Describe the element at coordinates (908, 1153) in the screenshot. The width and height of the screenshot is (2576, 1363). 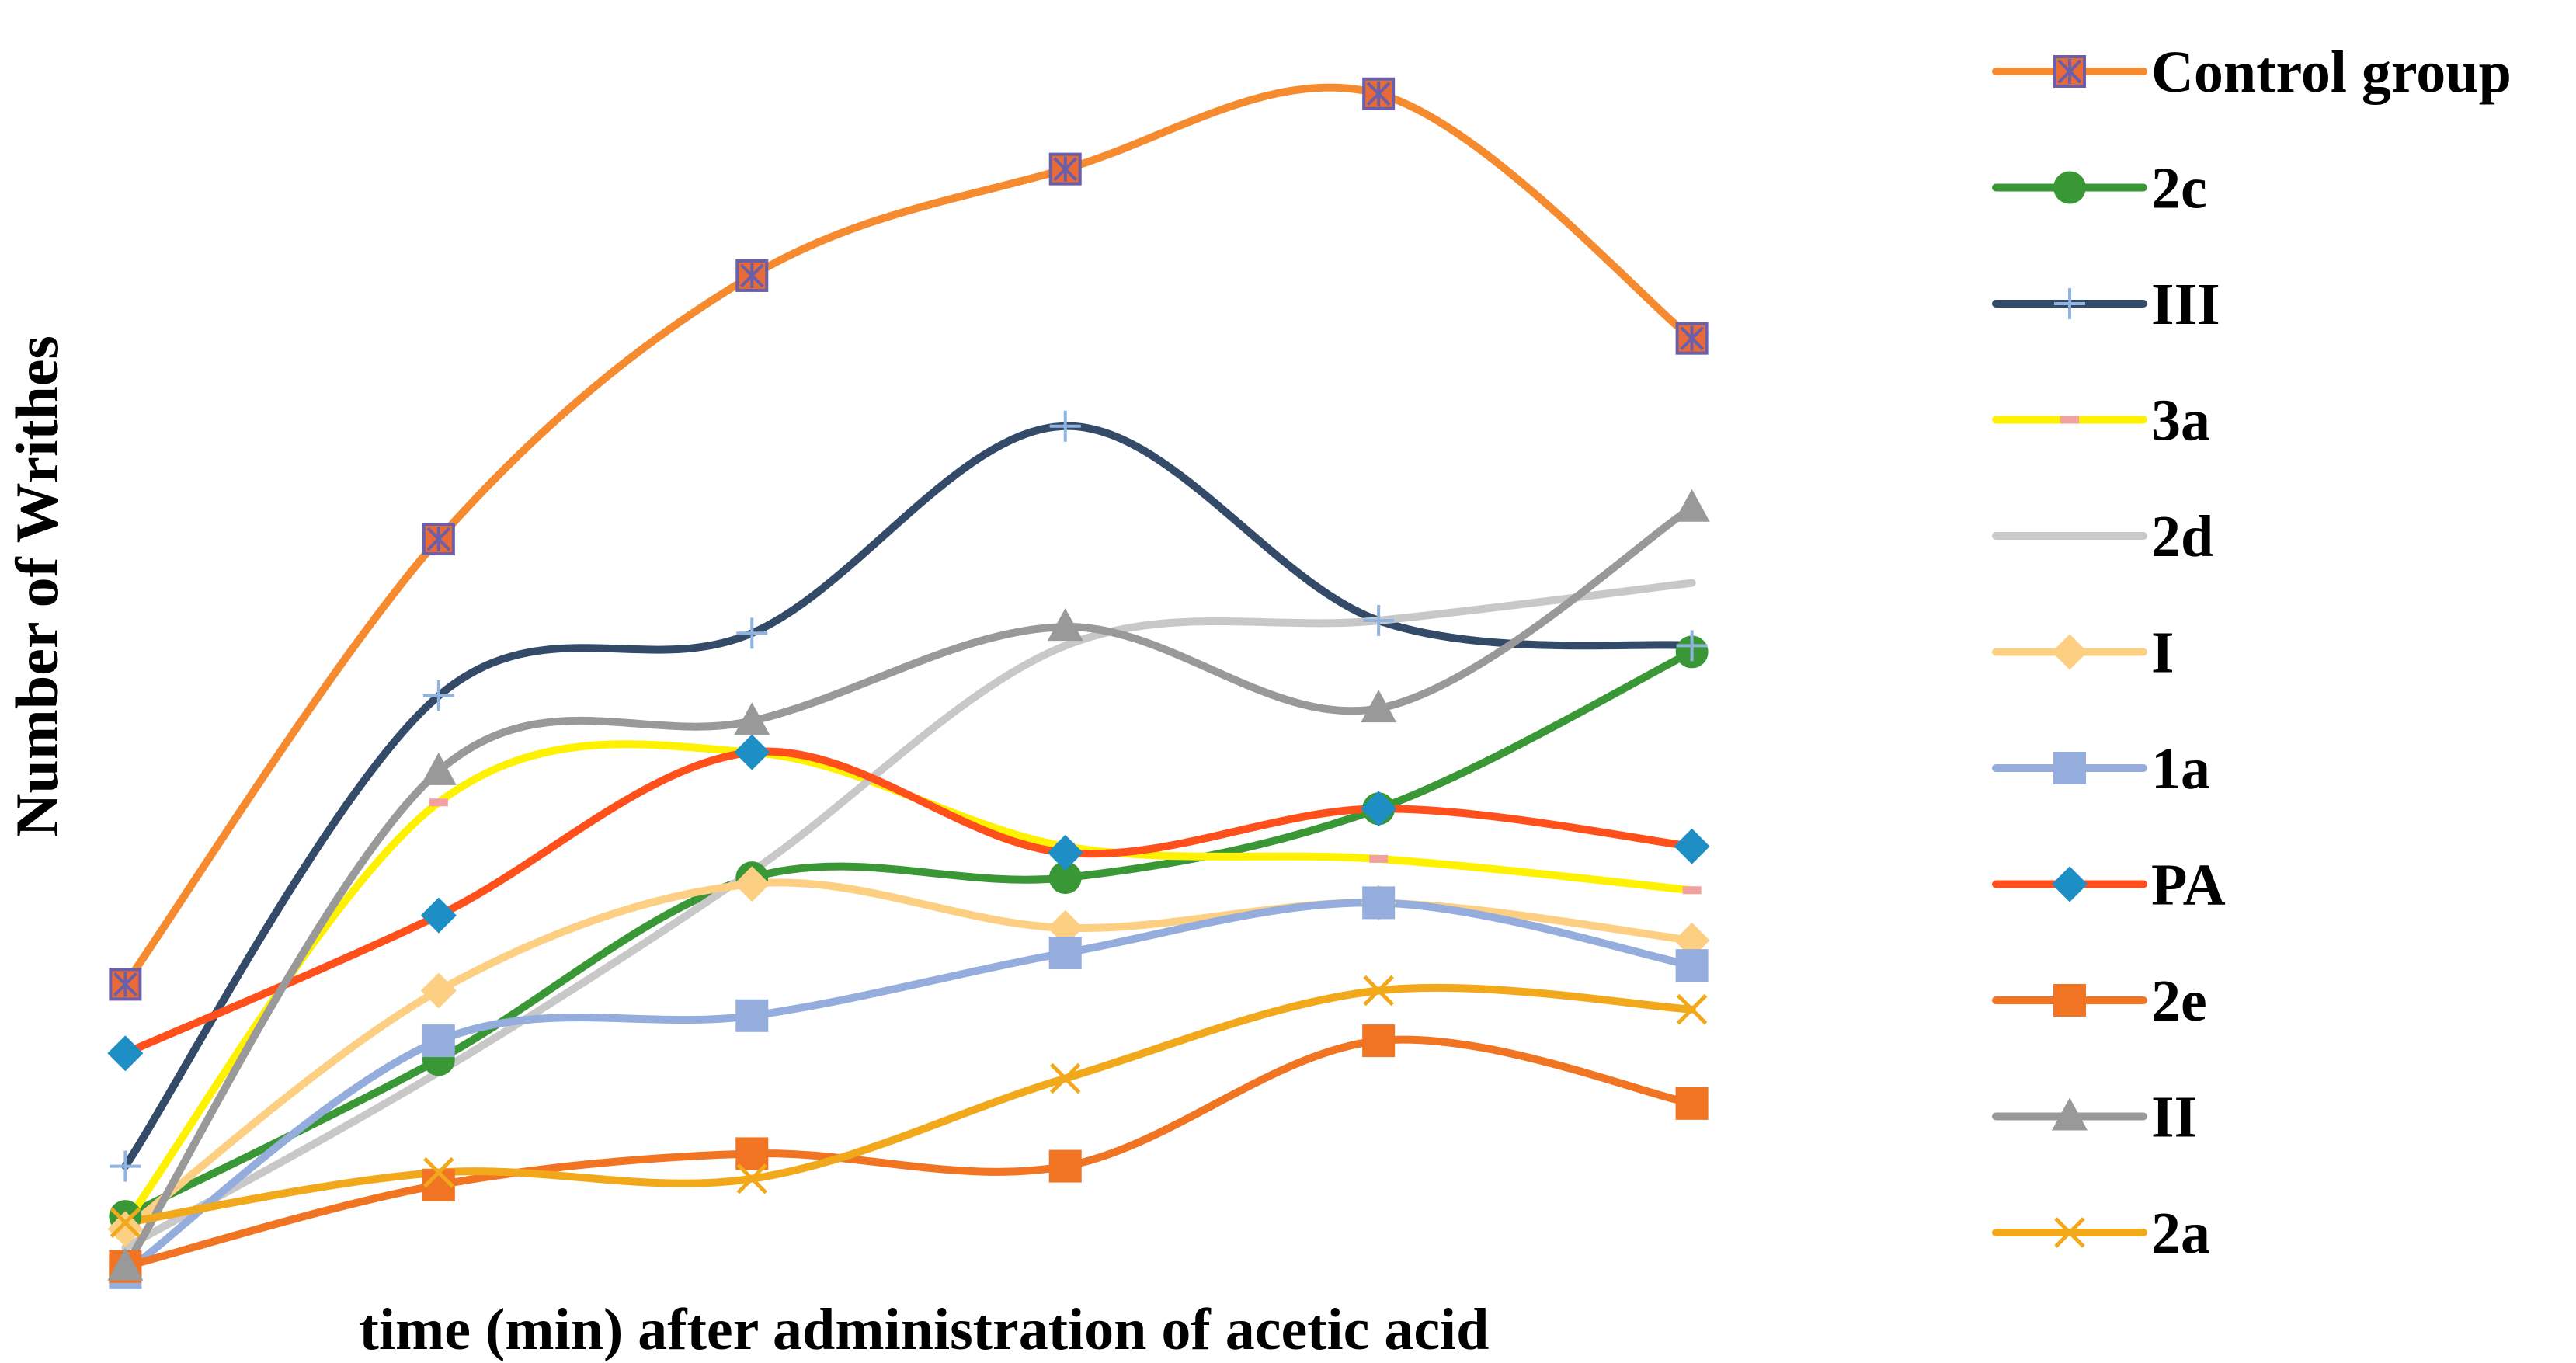
I see `series-line-2e` at that location.